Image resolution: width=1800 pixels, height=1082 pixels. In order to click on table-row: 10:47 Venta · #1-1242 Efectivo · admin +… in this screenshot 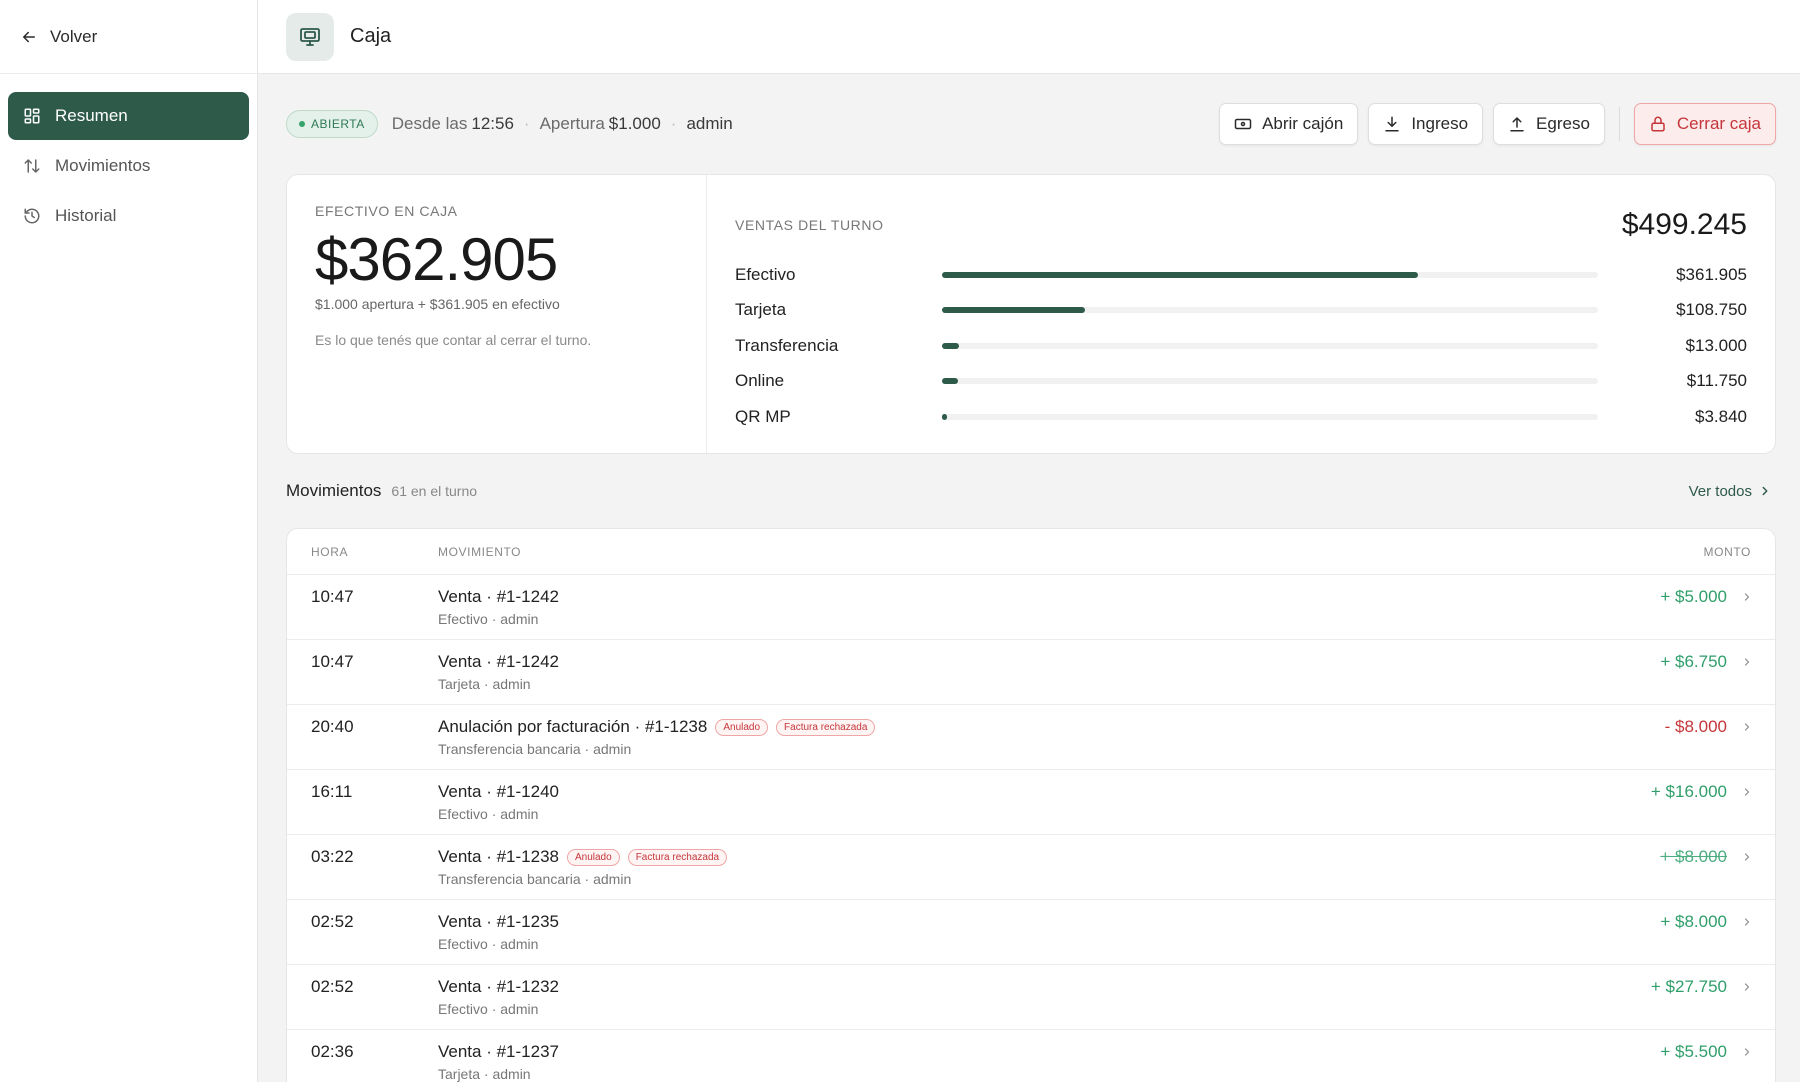, I will do `click(1031, 607)`.